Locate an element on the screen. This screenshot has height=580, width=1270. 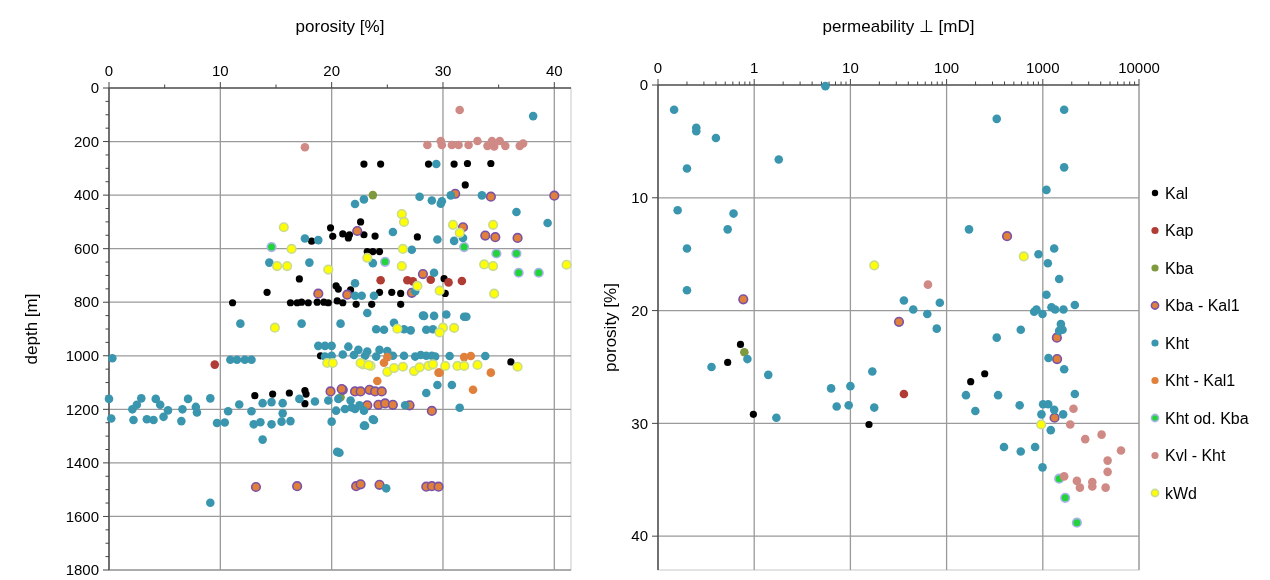
x-tick-label: 1 is located at coordinates (754, 67).